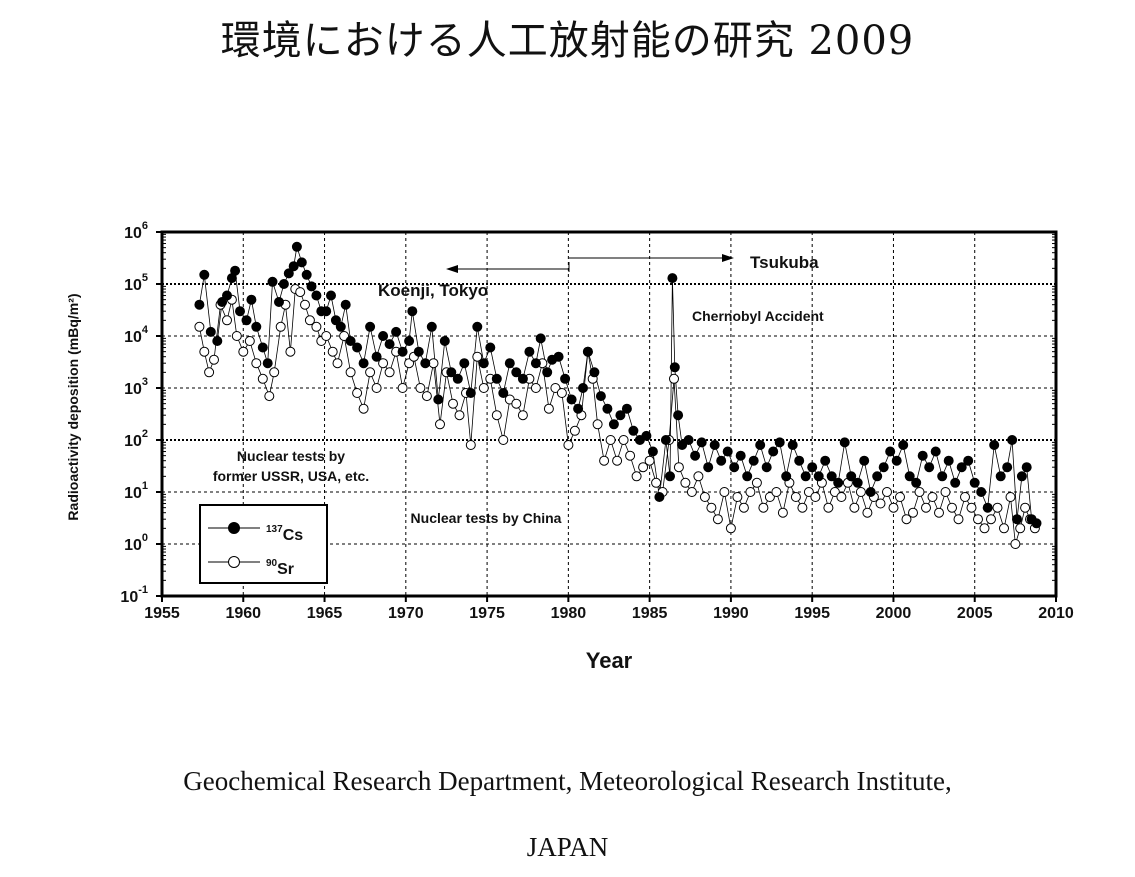 The image size is (1135, 877). Describe the element at coordinates (975, 613) in the screenshot. I see `x-tick-label: 2005` at that location.